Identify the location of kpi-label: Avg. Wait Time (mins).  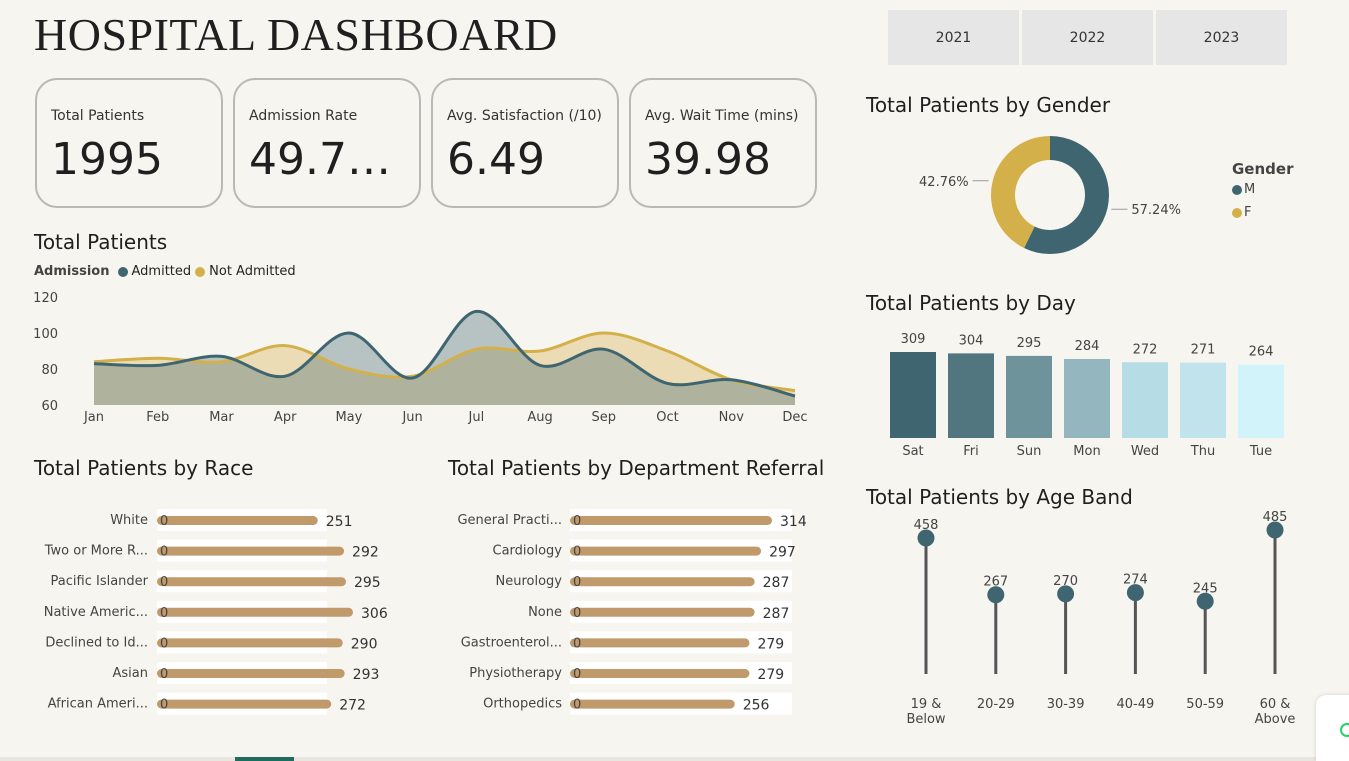
(722, 116).